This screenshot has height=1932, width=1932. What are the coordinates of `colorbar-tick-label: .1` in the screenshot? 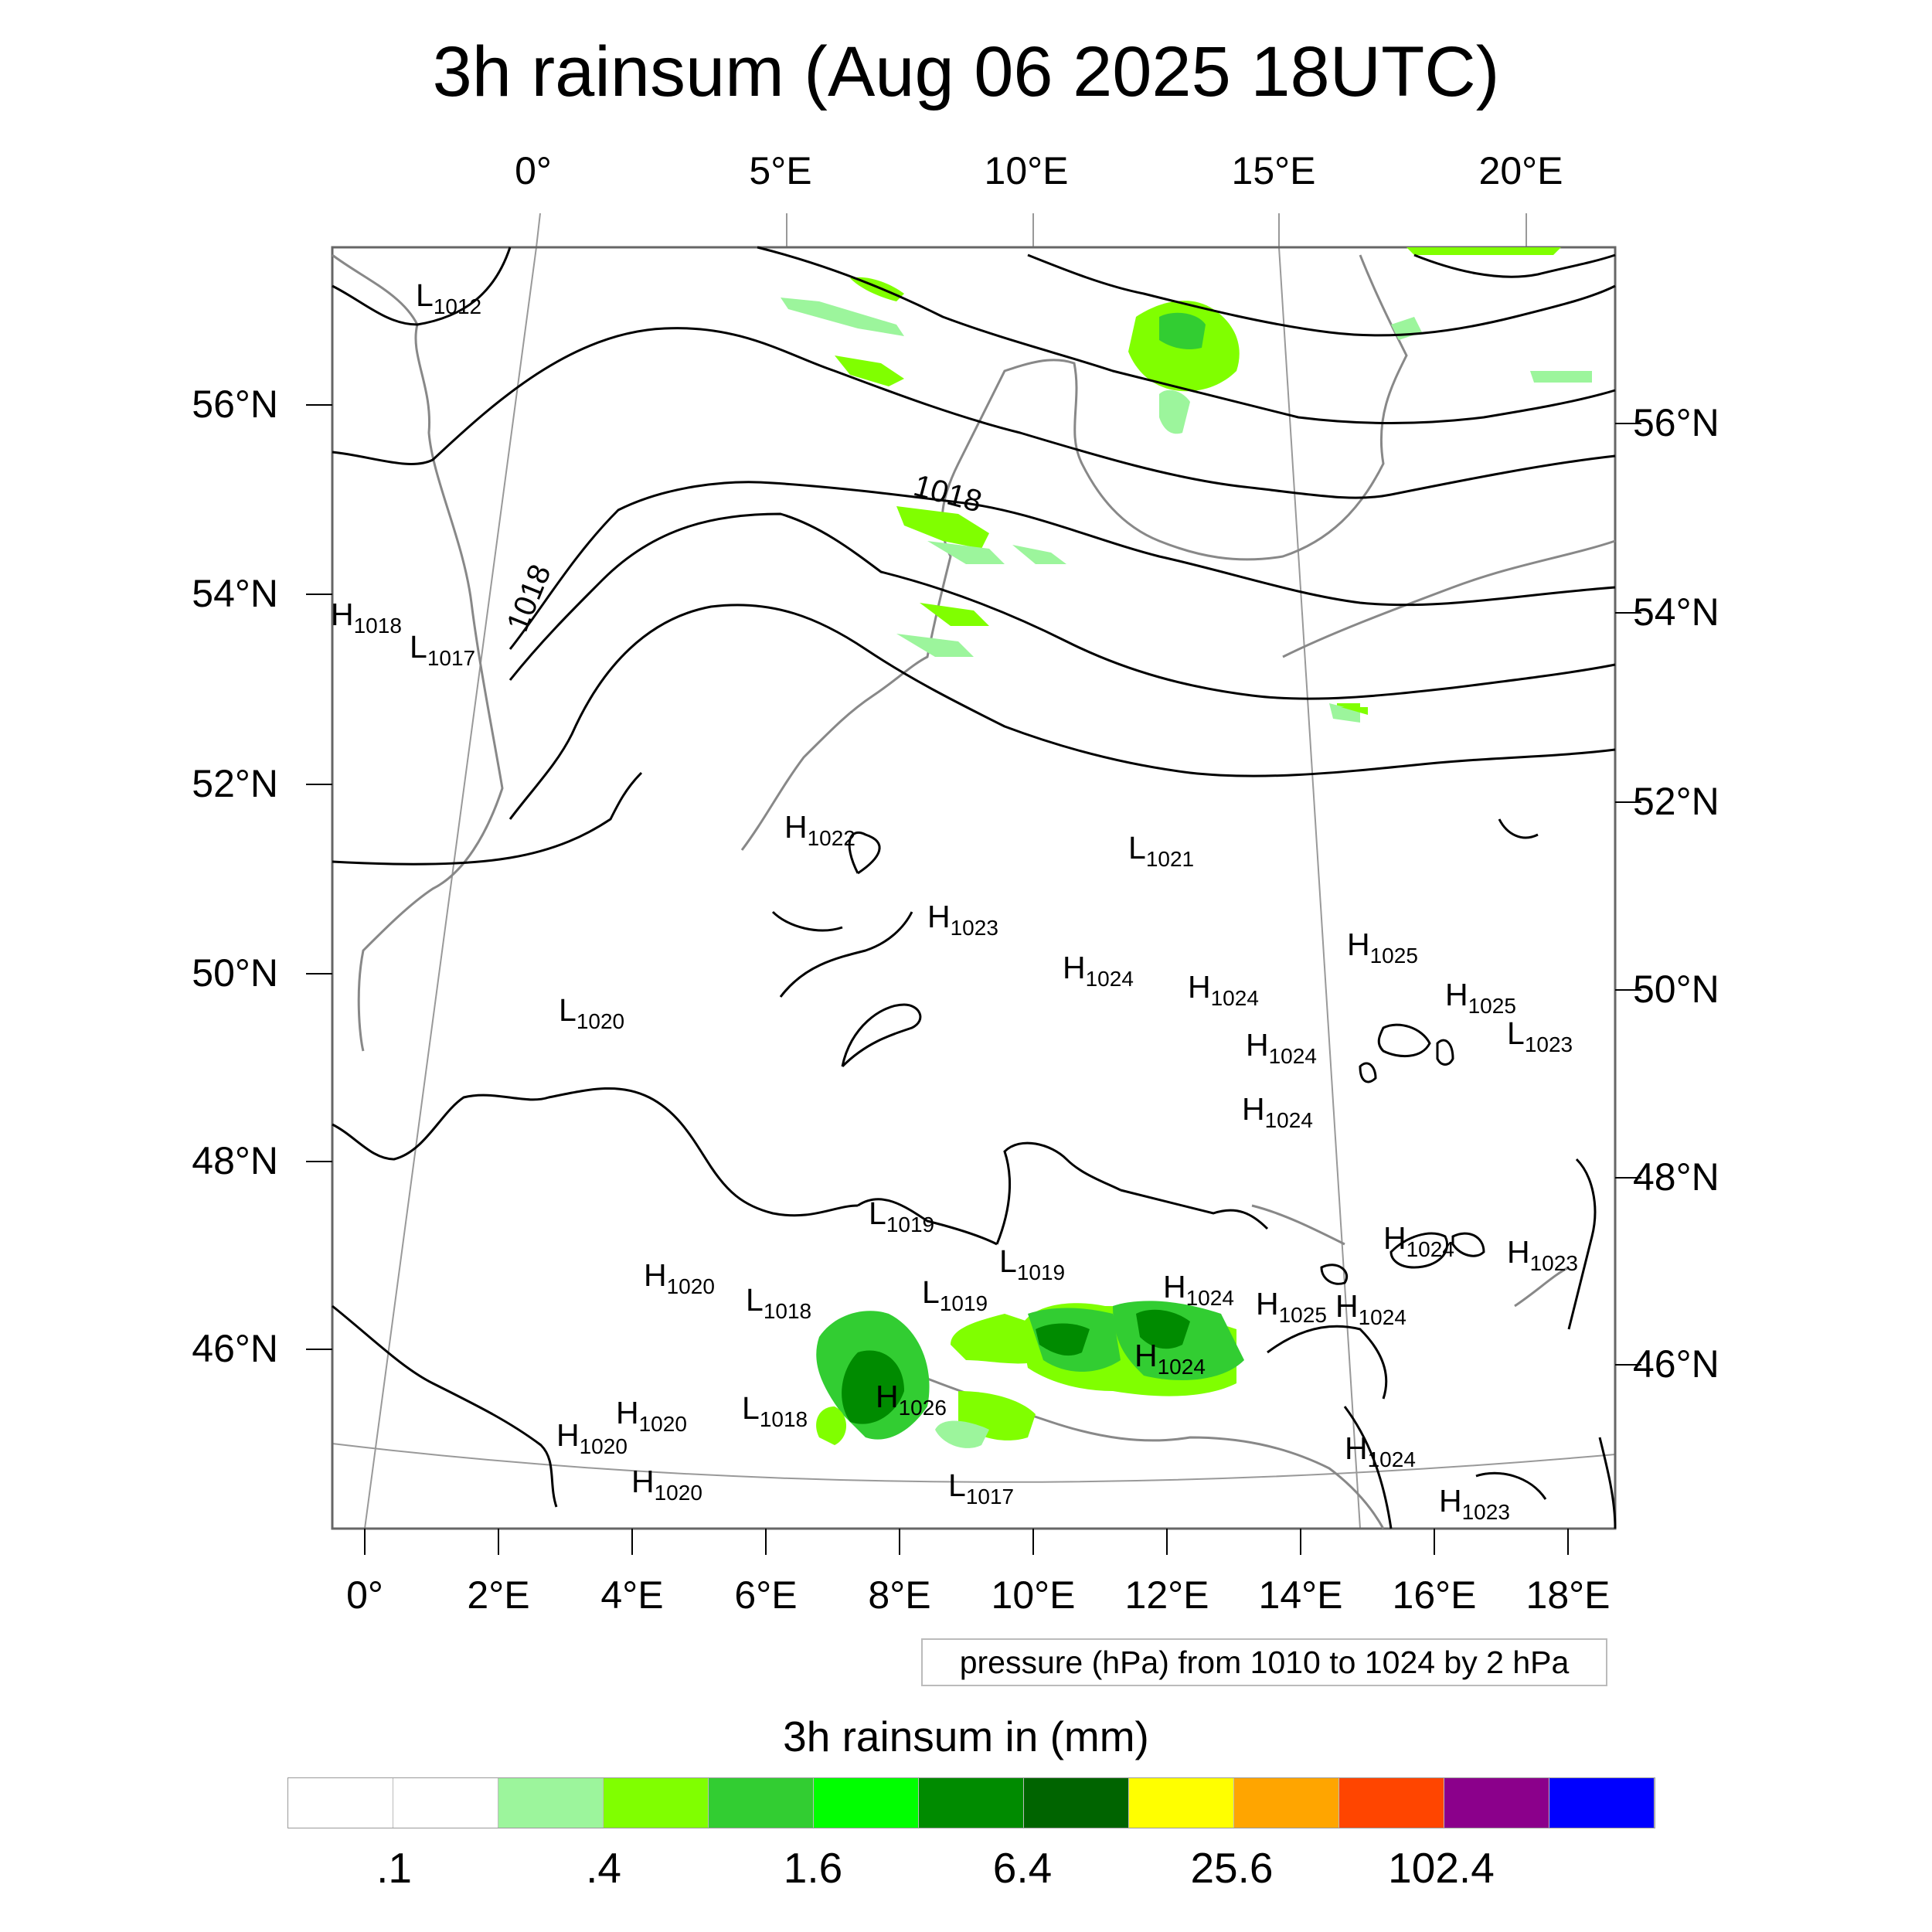 It's located at (394, 1868).